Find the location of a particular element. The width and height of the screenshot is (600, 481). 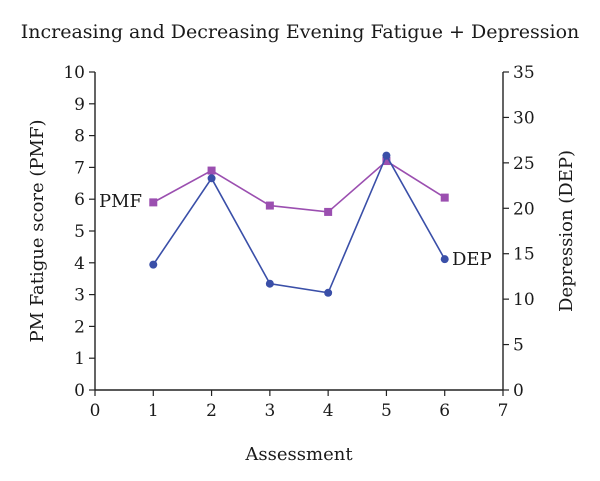

series-label-dep: DEP is located at coordinates (472, 259).